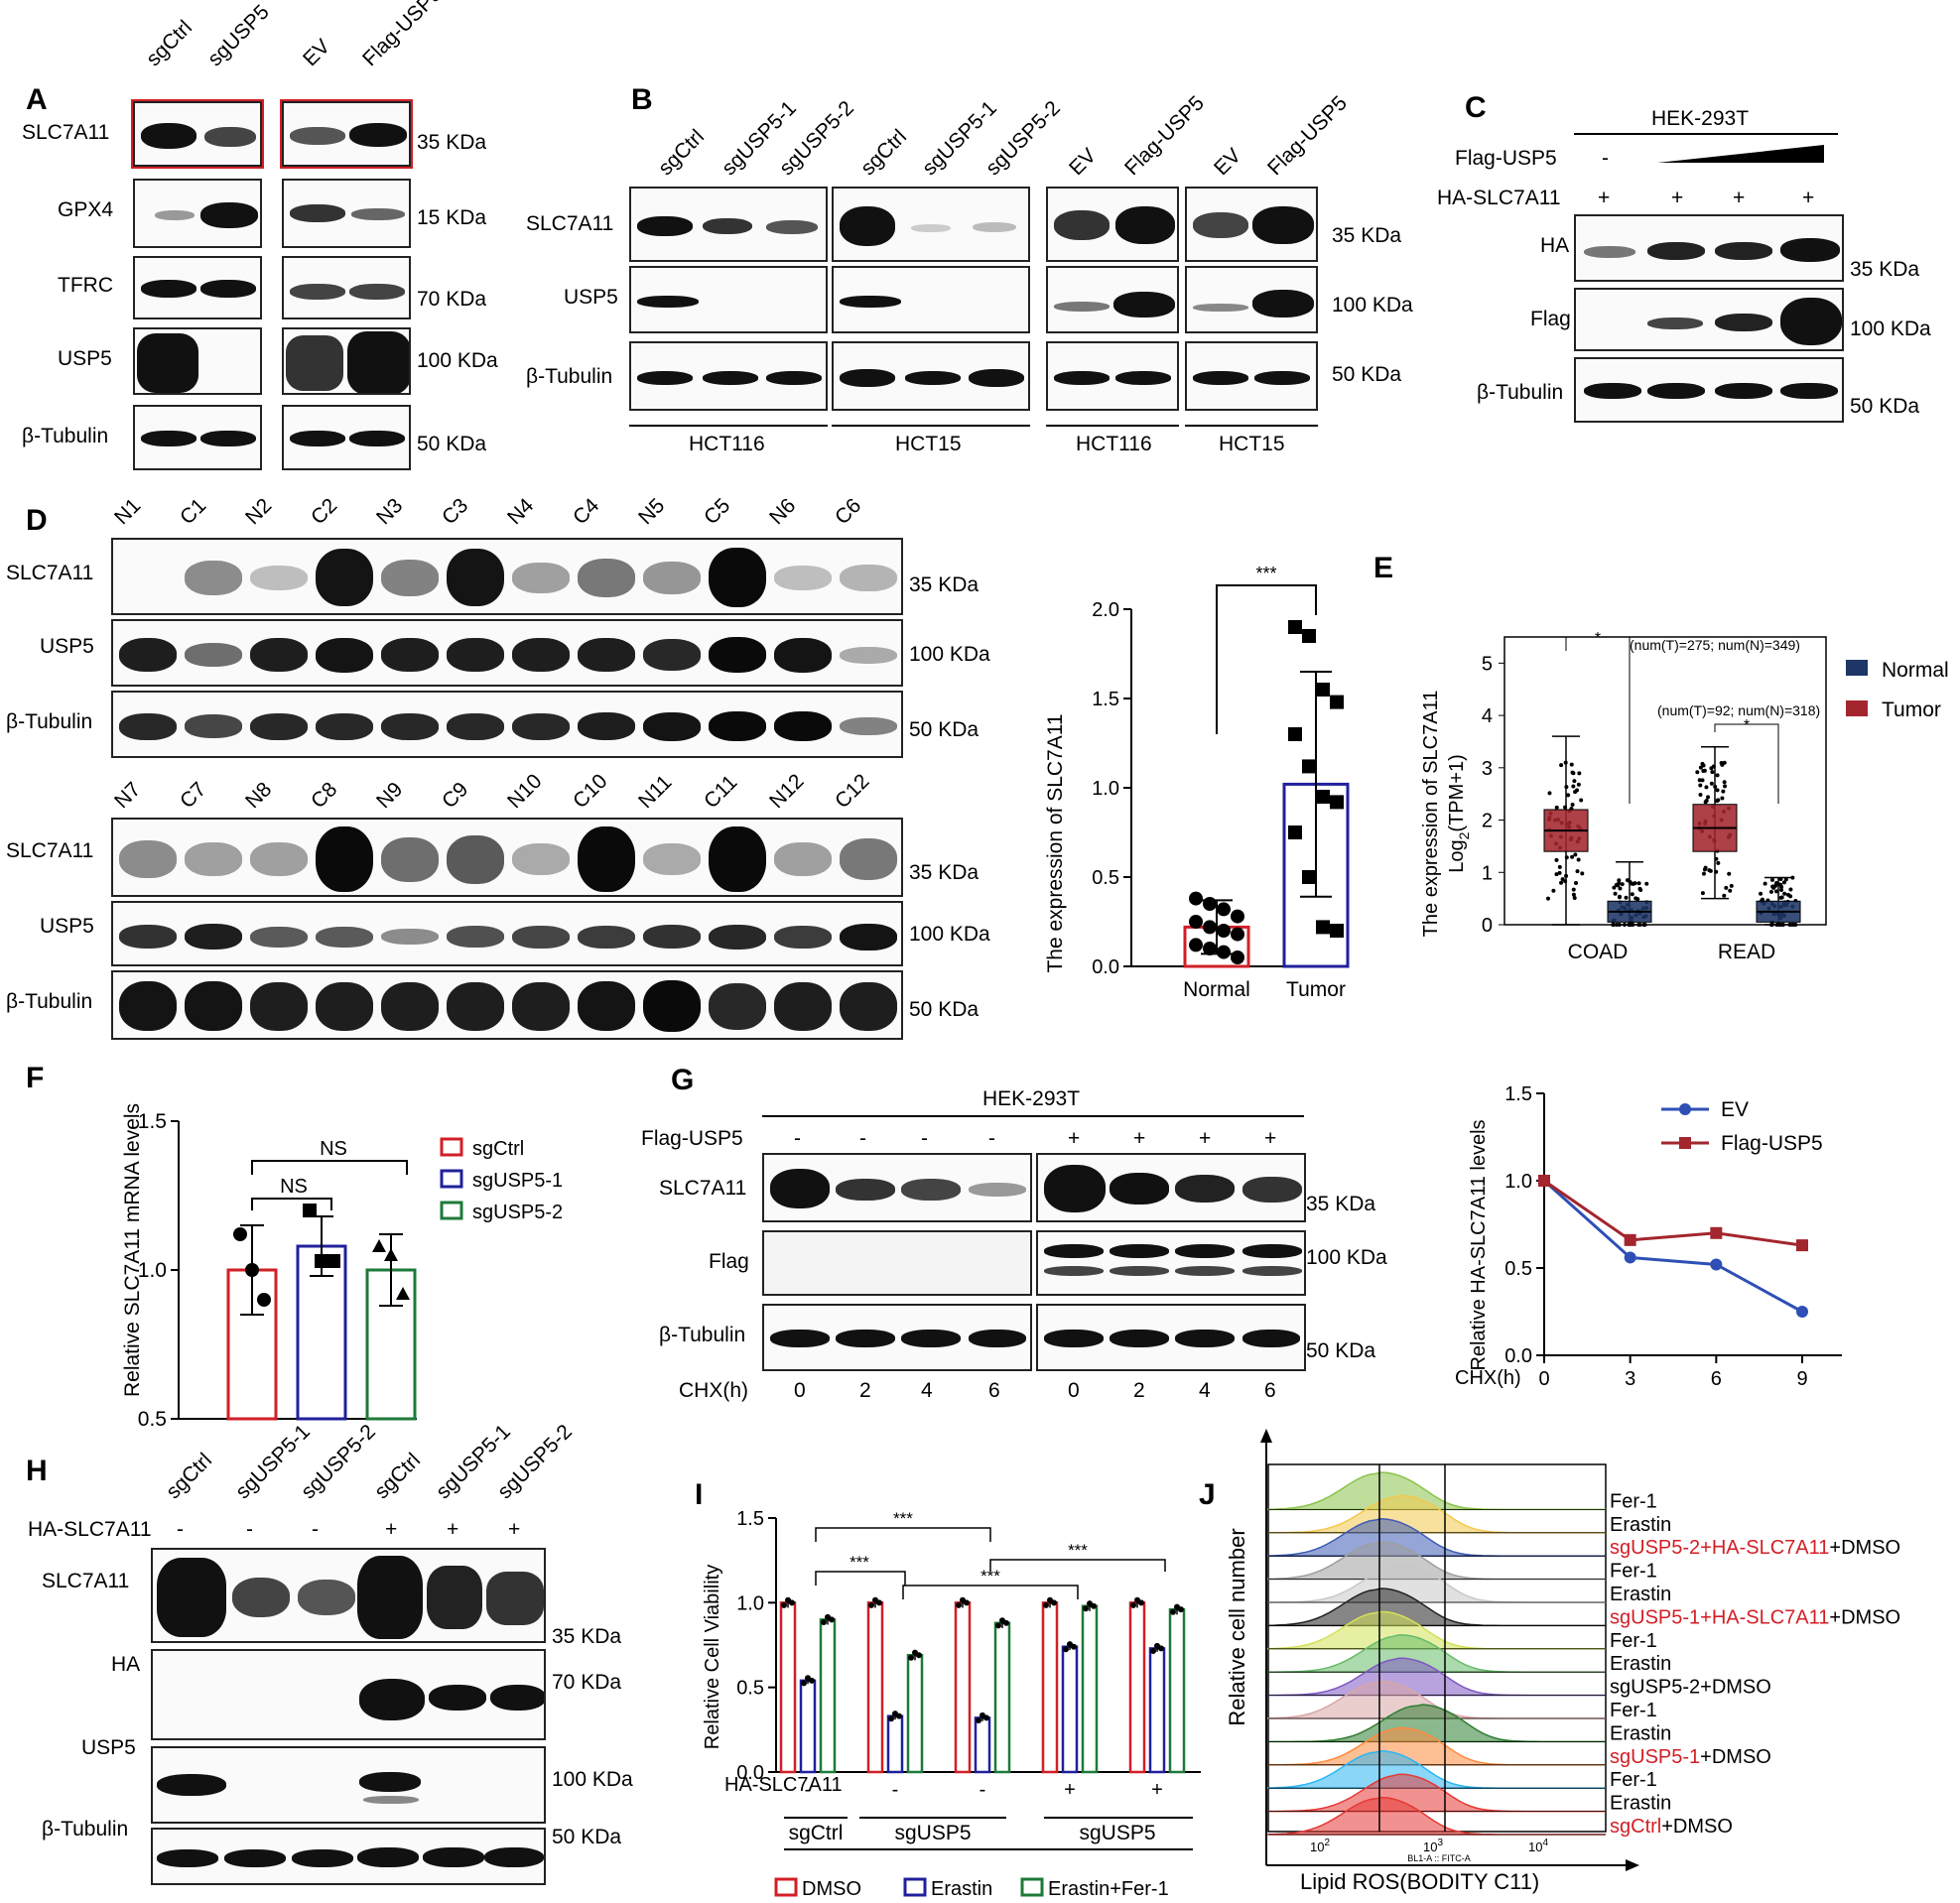 The image size is (1960, 1903). What do you see at coordinates (35, 1078) in the screenshot?
I see `panel-label-f: F` at bounding box center [35, 1078].